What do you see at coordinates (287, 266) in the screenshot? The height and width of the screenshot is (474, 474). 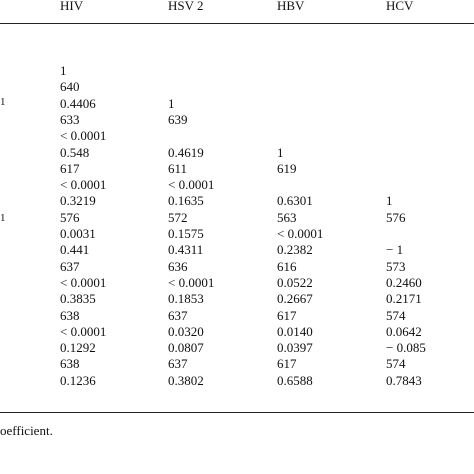 I see `table-cell: 616` at bounding box center [287, 266].